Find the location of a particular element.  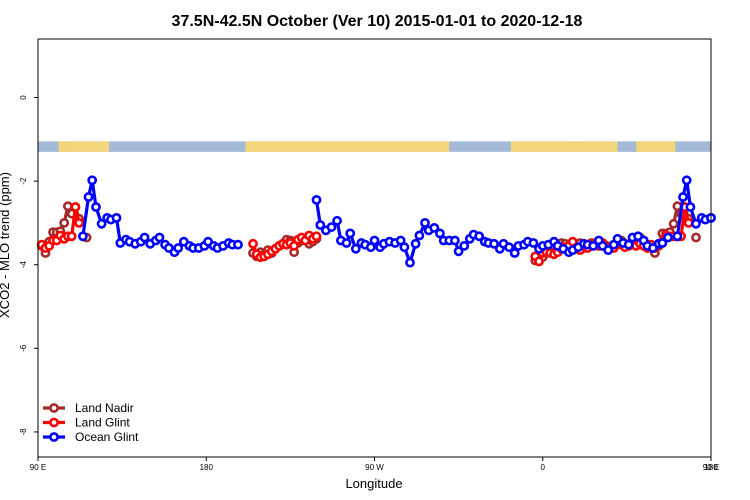

legend-label: Land Nadir is located at coordinates (104, 408).